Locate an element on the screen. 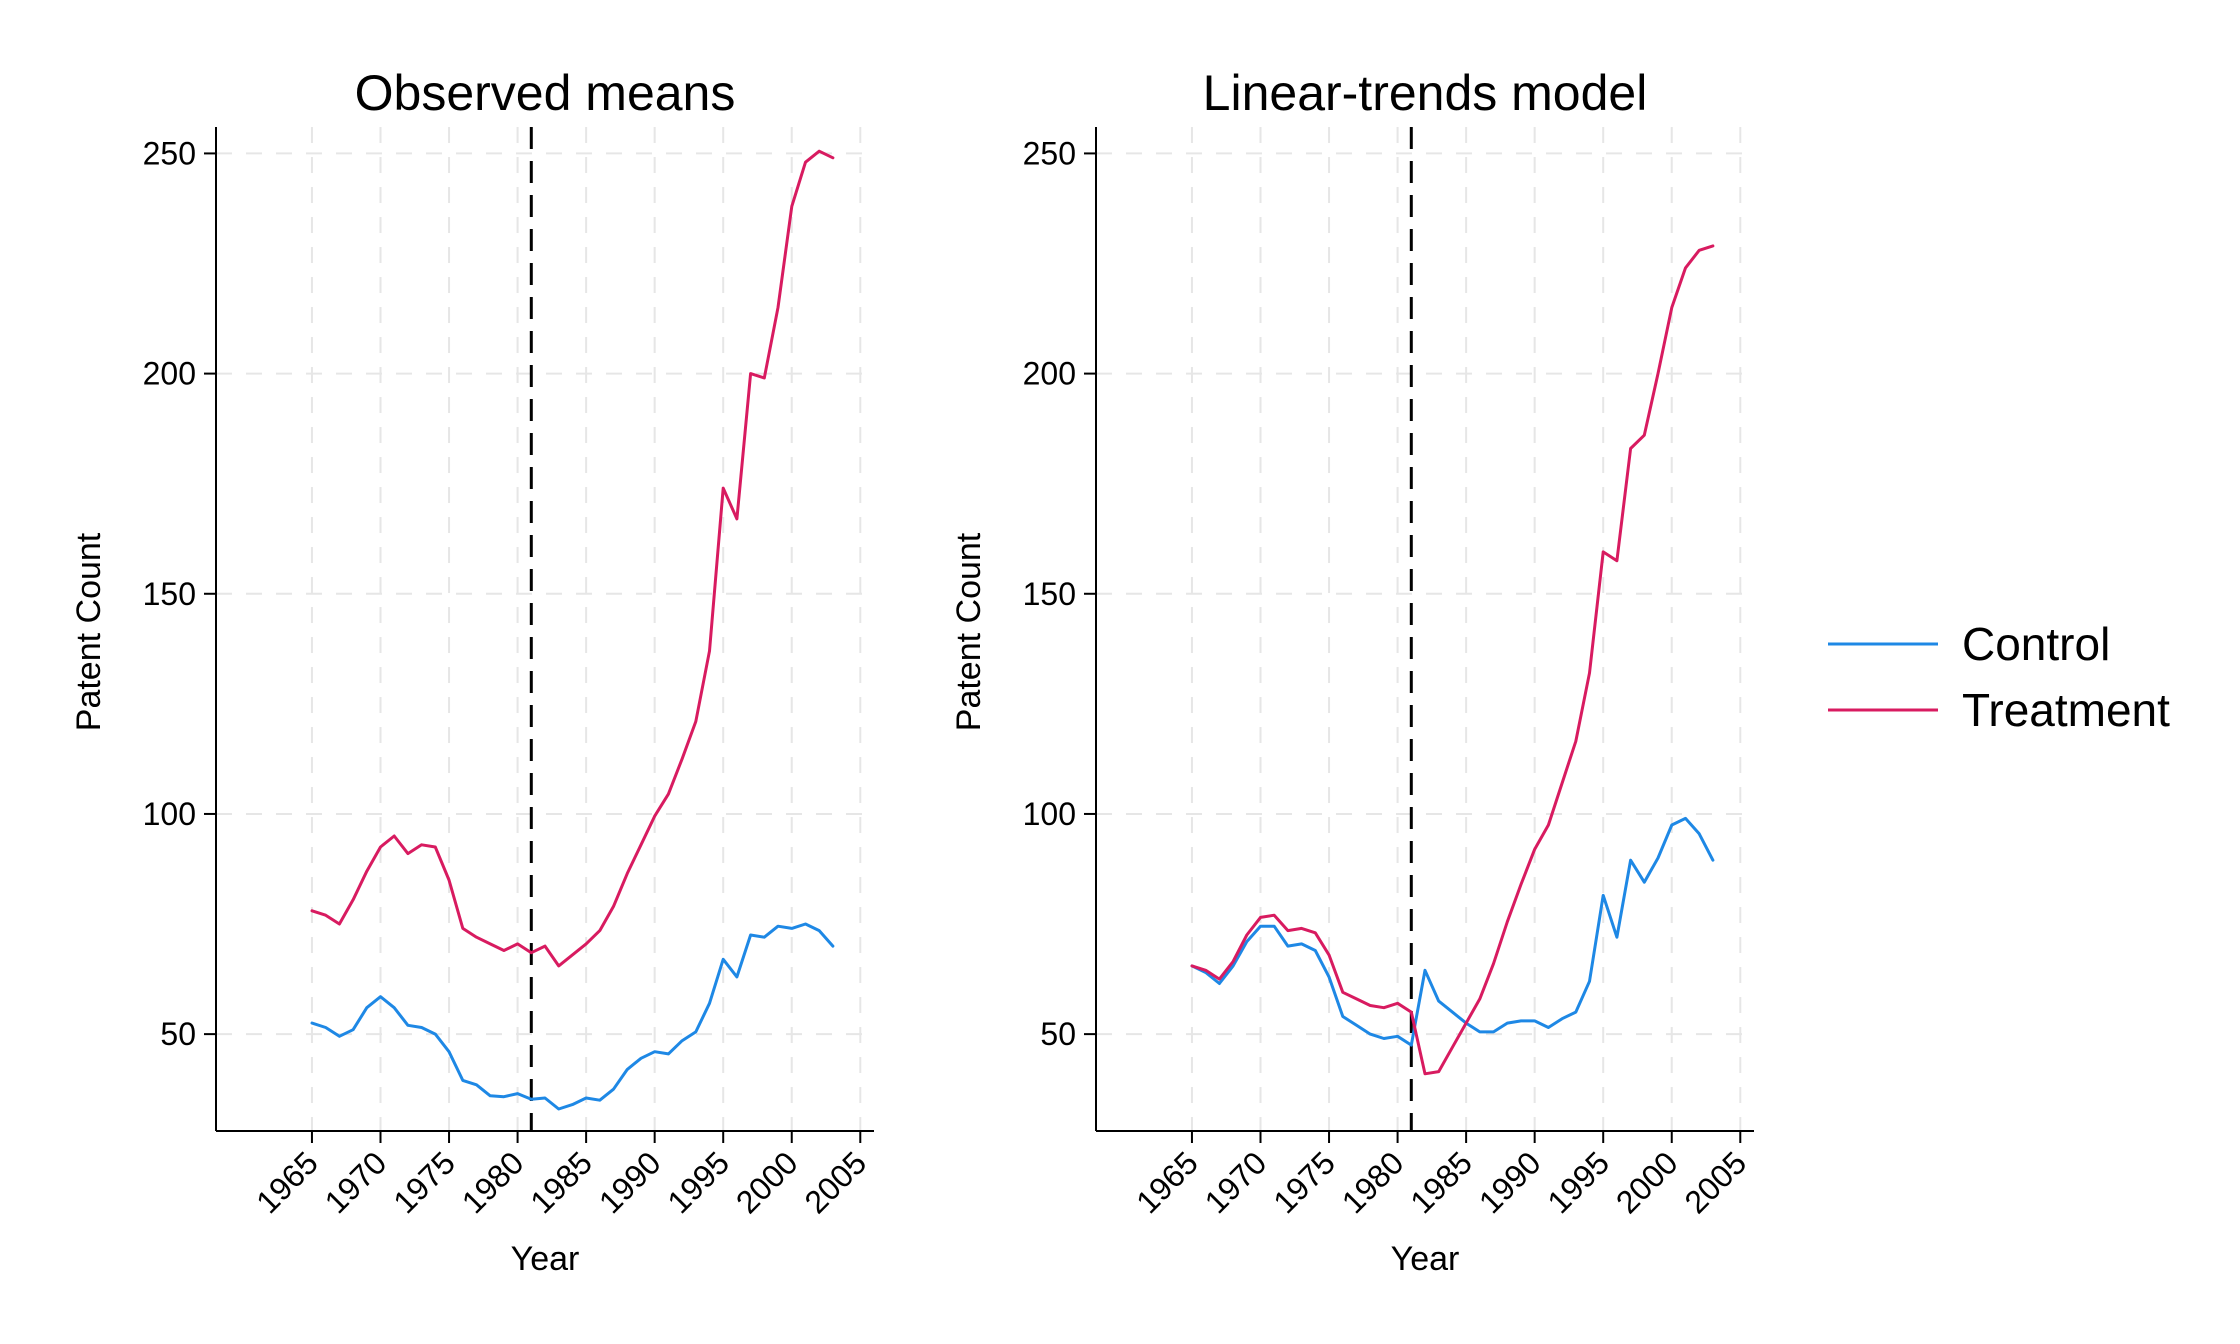 The image size is (2240, 1344). legend-label-control: Control is located at coordinates (2036, 644).